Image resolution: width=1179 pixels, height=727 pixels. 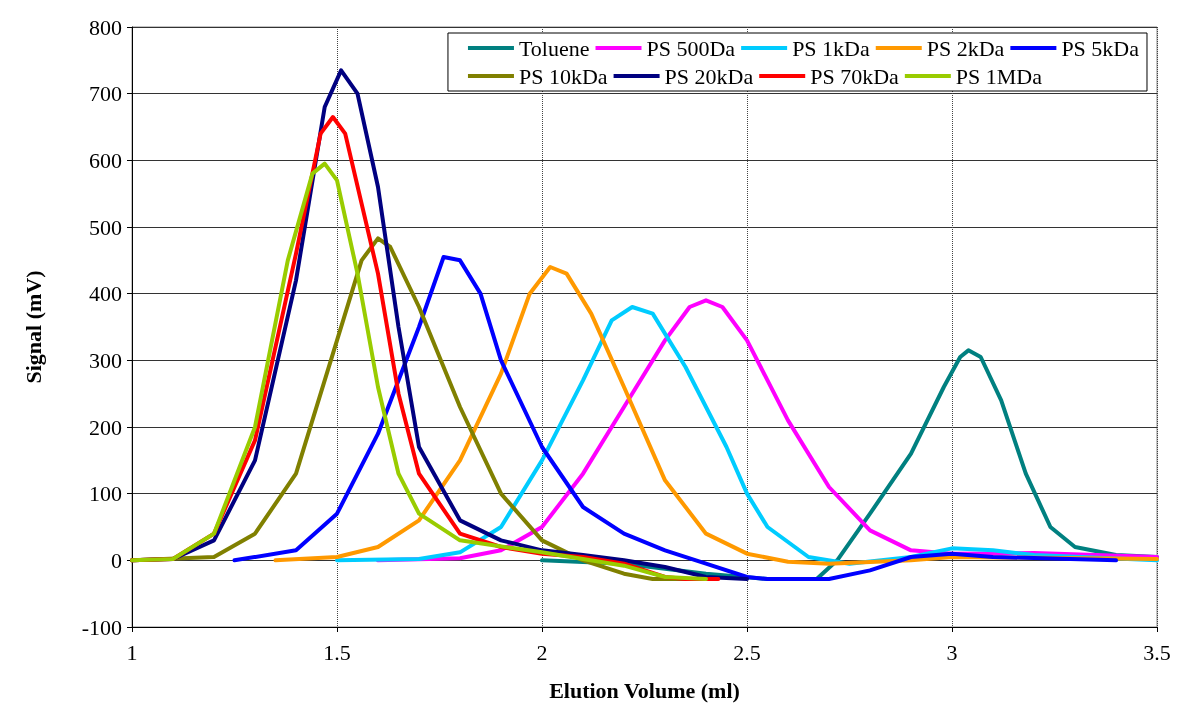 I want to click on legend-label: PS 20kDa, so click(x=709, y=76).